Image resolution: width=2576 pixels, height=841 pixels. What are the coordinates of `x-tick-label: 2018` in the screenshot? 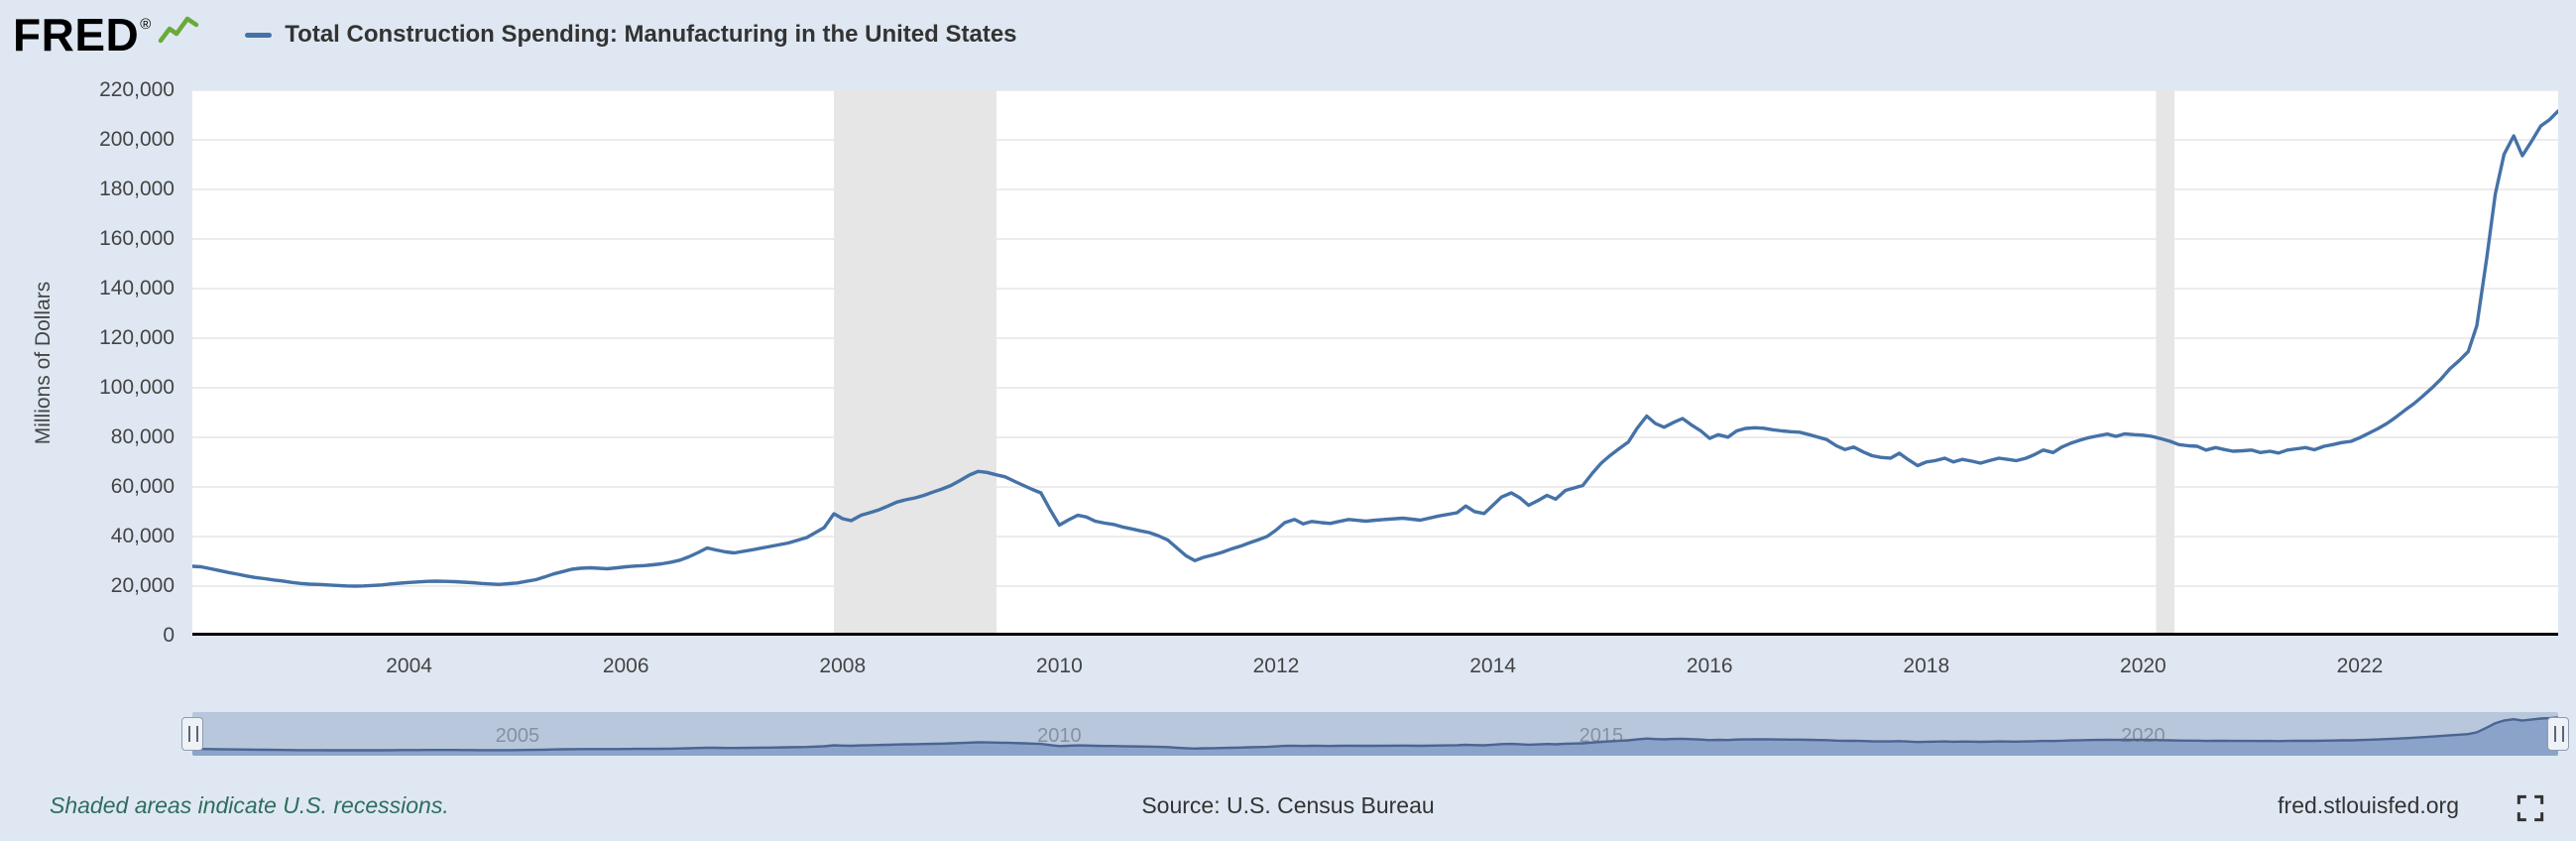 It's located at (1927, 666).